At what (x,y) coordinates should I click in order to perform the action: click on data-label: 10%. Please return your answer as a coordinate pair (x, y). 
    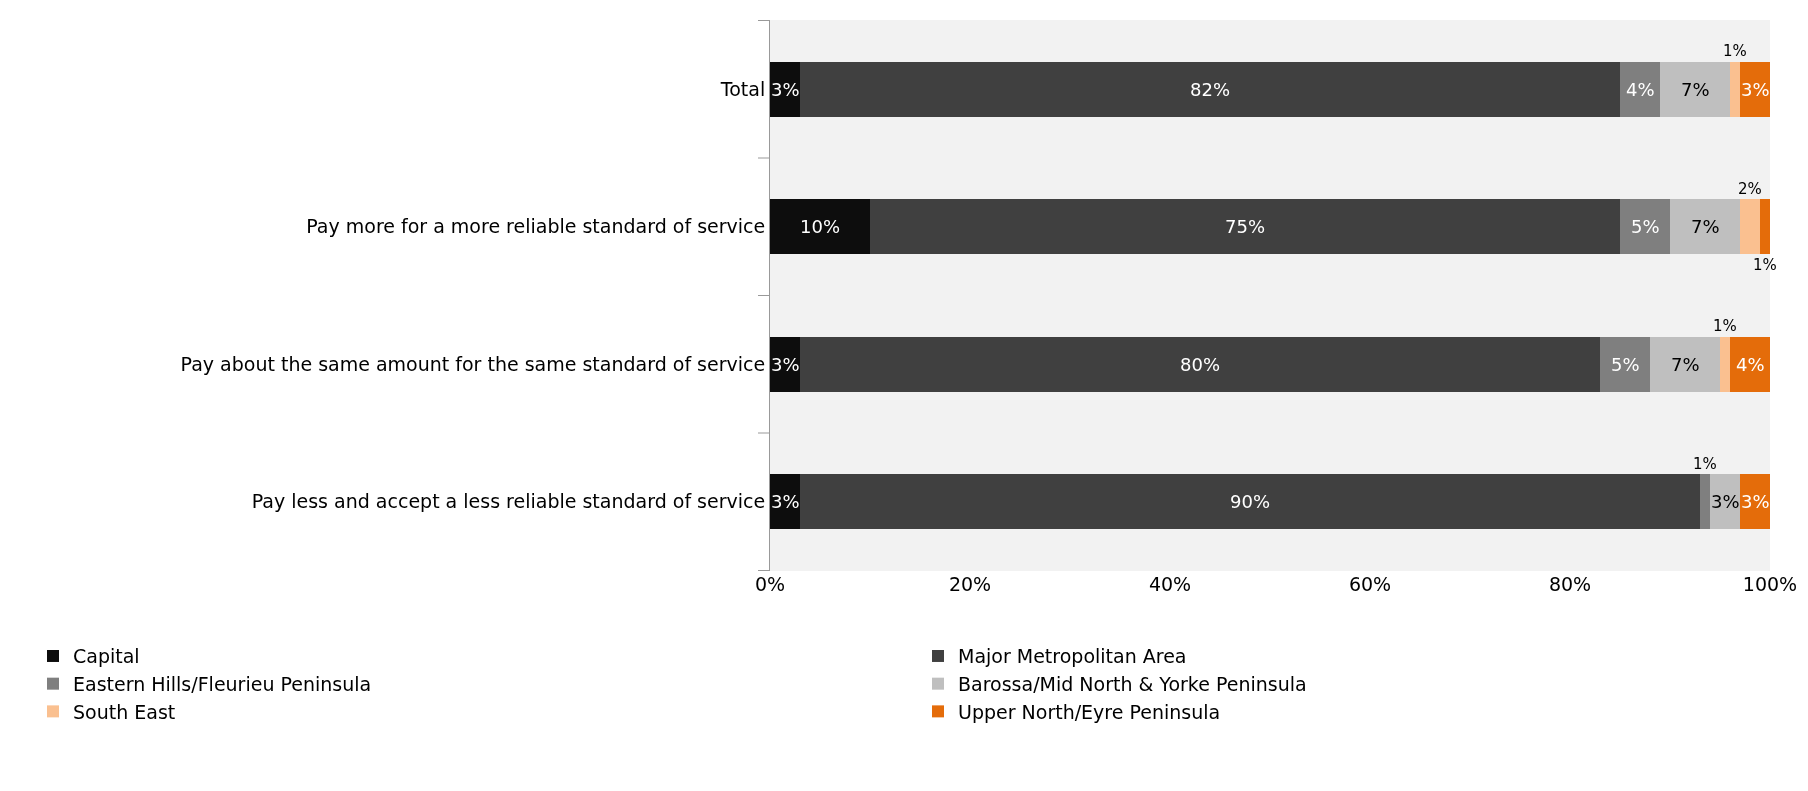
    Looking at the image, I should click on (820, 226).